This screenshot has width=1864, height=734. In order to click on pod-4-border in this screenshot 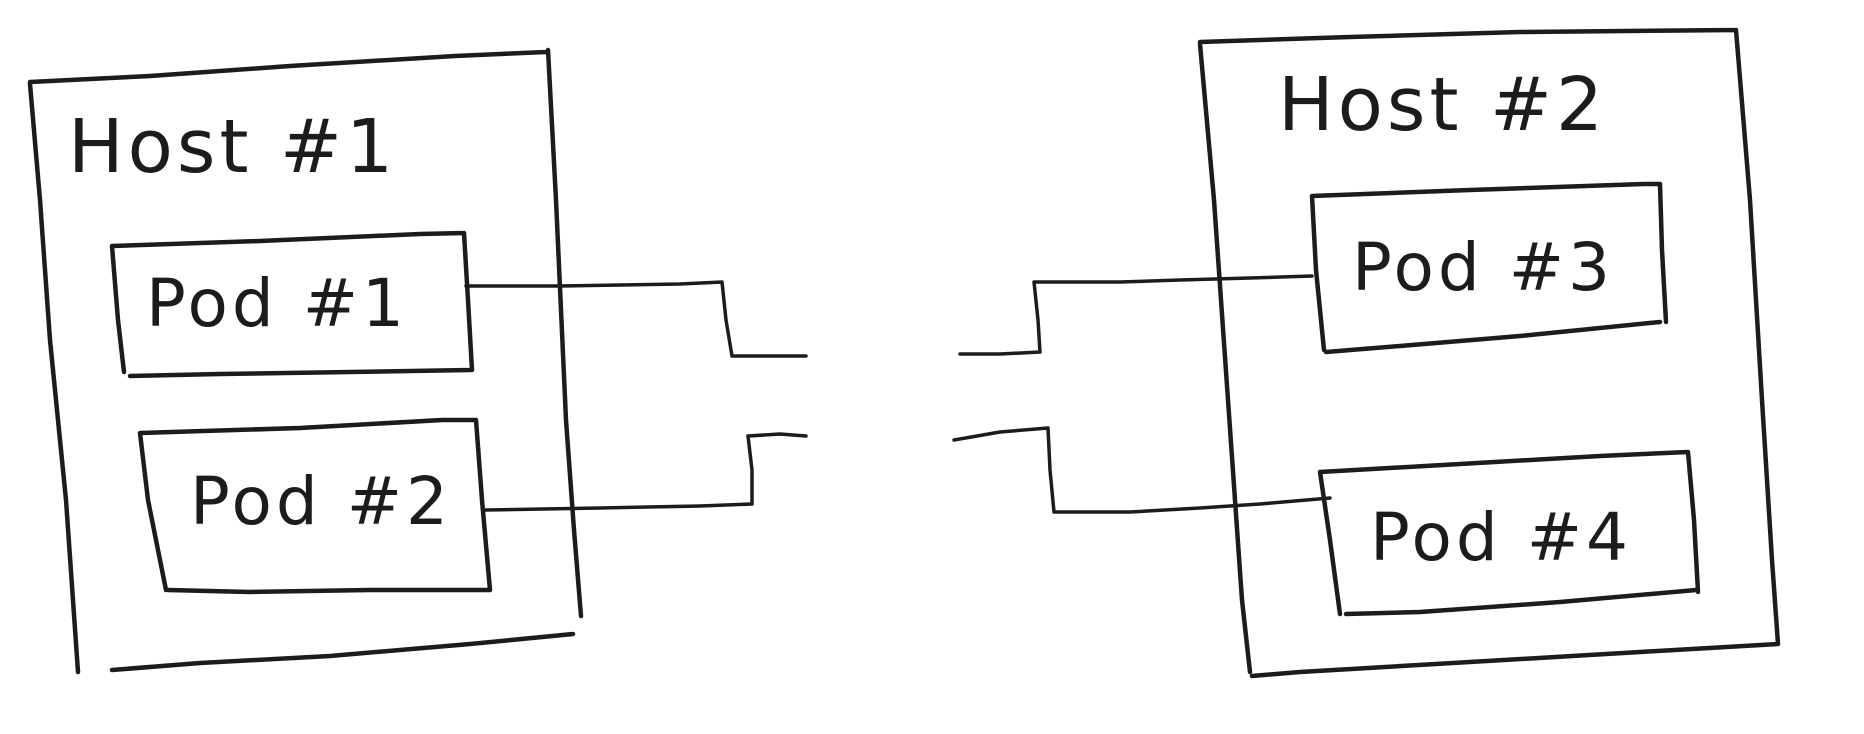, I will do `click(1509, 533)`.